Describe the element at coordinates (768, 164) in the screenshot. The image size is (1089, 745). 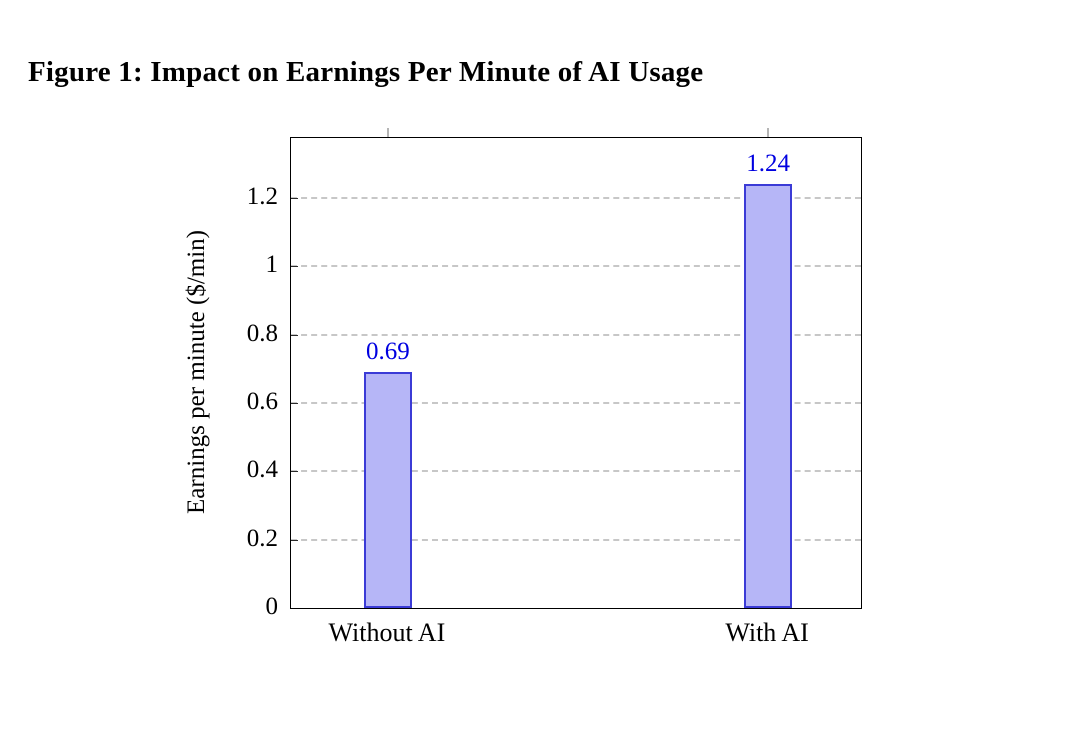
I see `bar-value-label: 1.24` at that location.